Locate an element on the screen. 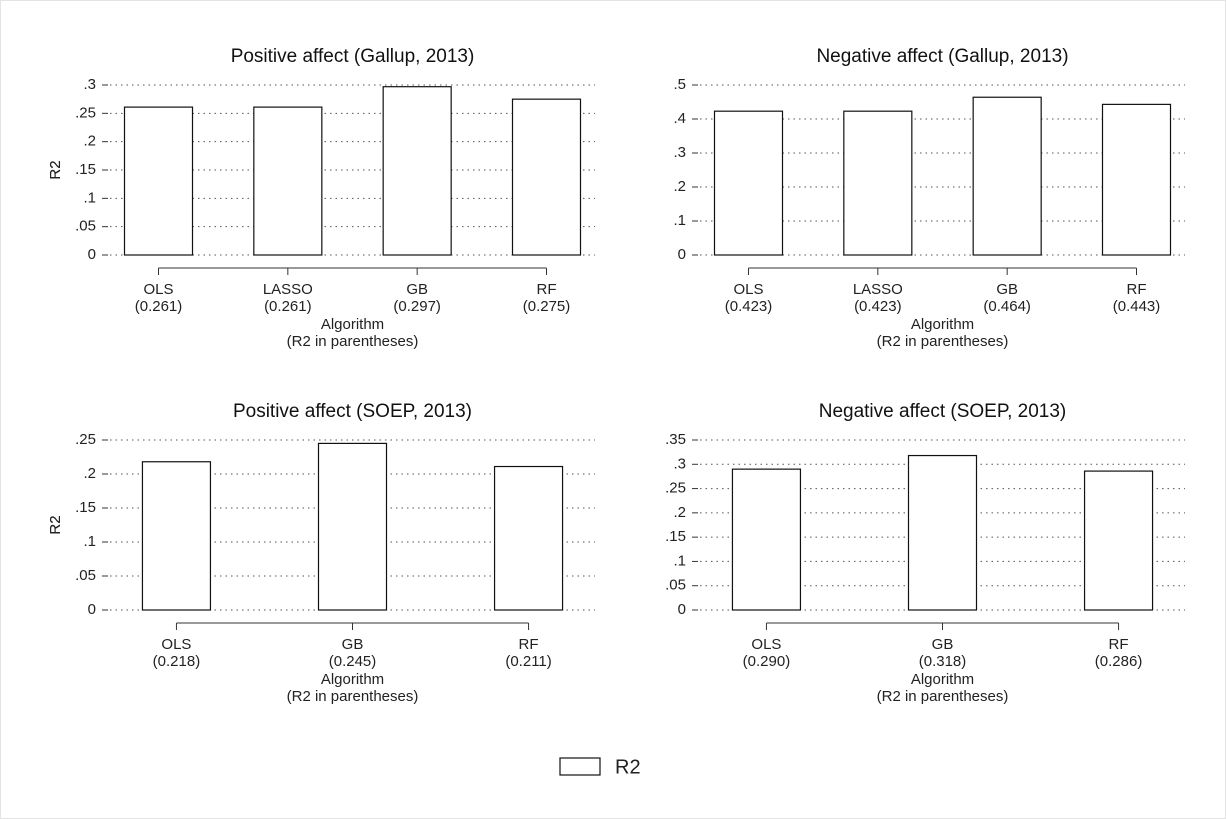 The height and width of the screenshot is (819, 1226). value-label: (0.318) is located at coordinates (943, 661).